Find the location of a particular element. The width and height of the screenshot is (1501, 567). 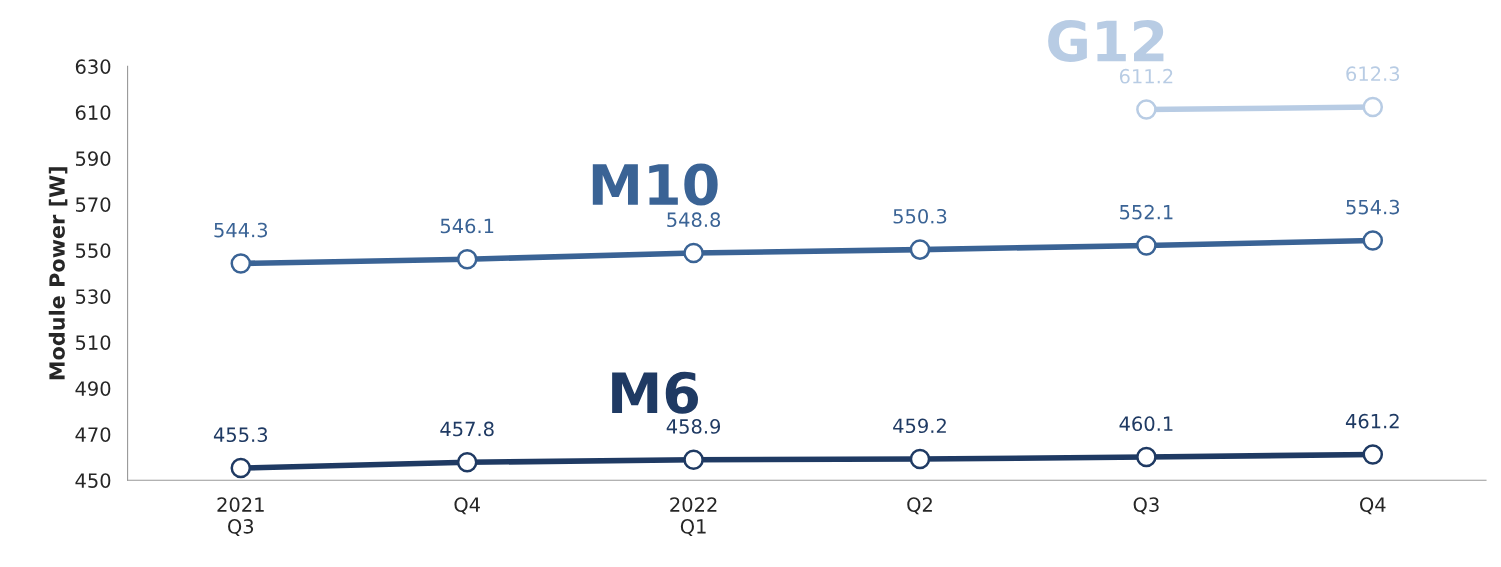

data-label: 459.2 is located at coordinates (919, 426).